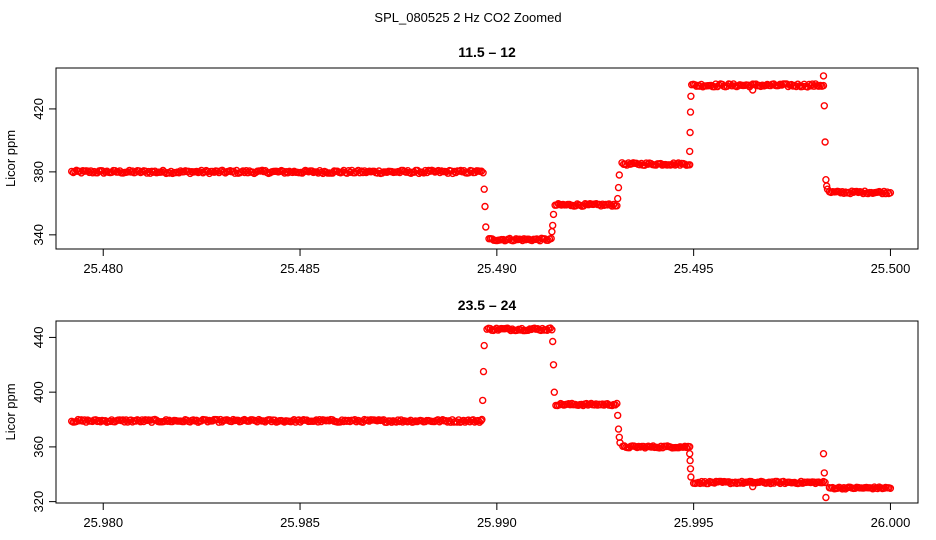 The height and width of the screenshot is (540, 936). Describe the element at coordinates (487, 305) in the screenshot. I see `panel-title: 23.5 – 24` at that location.